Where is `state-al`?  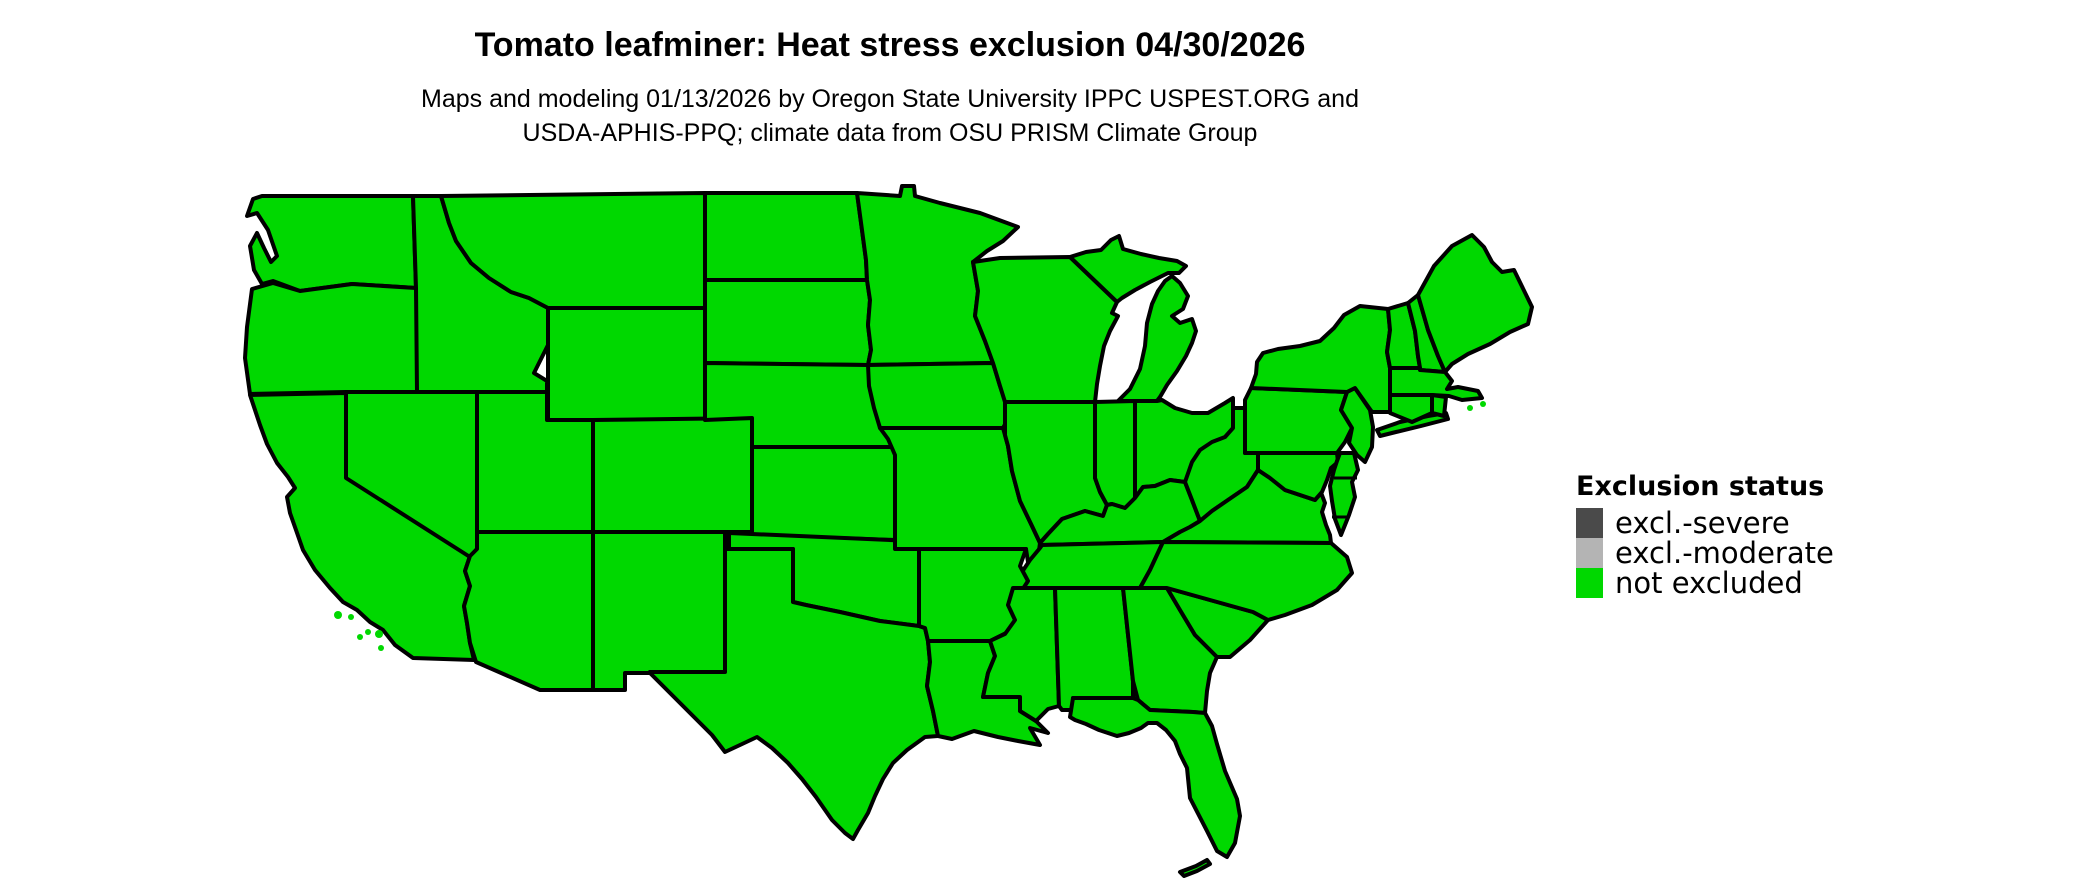
state-al is located at coordinates (1094, 649).